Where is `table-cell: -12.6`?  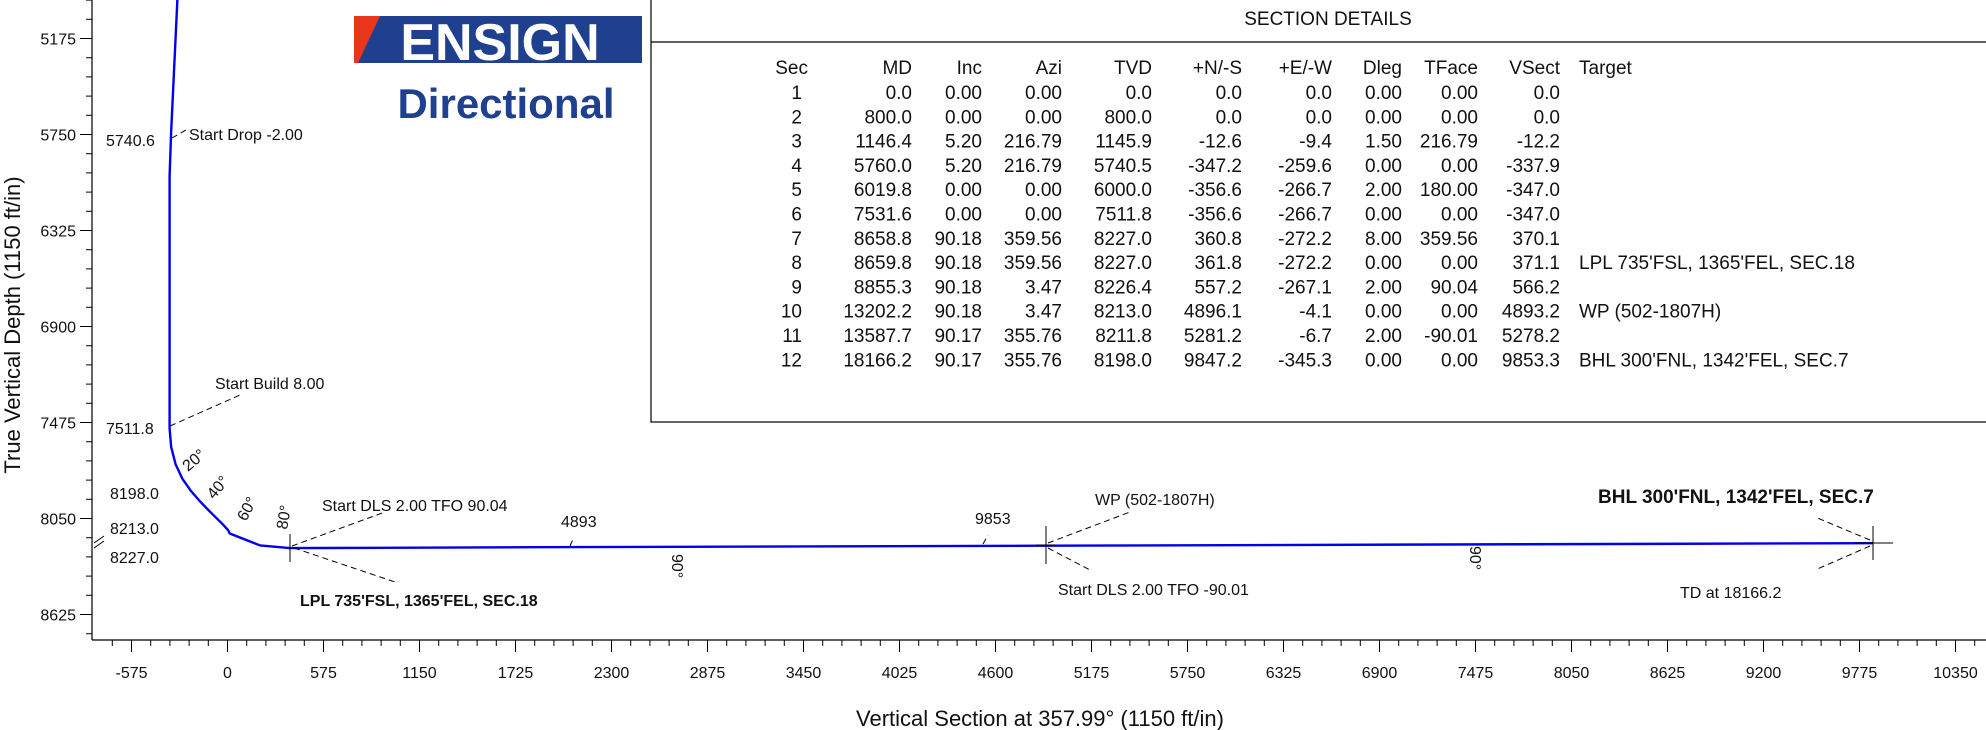
table-cell: -12.6 is located at coordinates (1220, 142).